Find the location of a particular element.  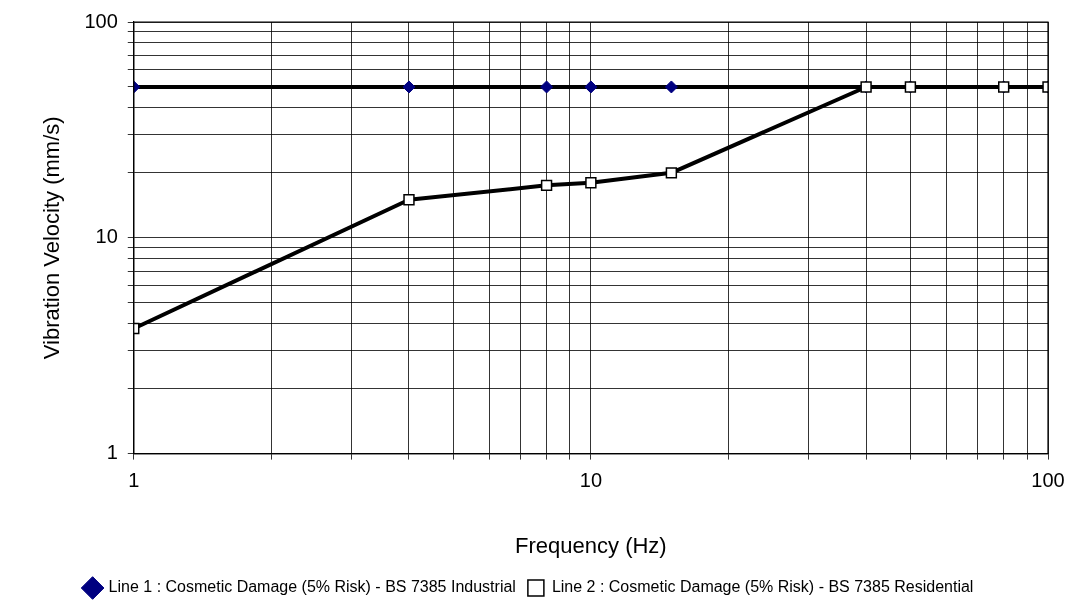

x-axis-title: Frequency (Hz) is located at coordinates (591, 545).